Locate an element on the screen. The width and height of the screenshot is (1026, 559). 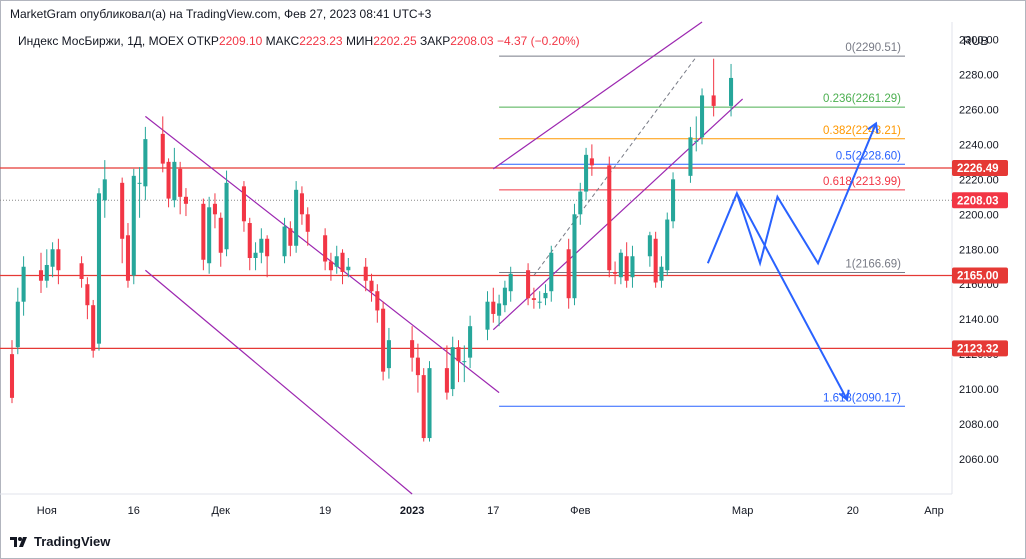
symbol-name: Индекс МосБиржи, 1Д, MOEX is located at coordinates (101, 41).